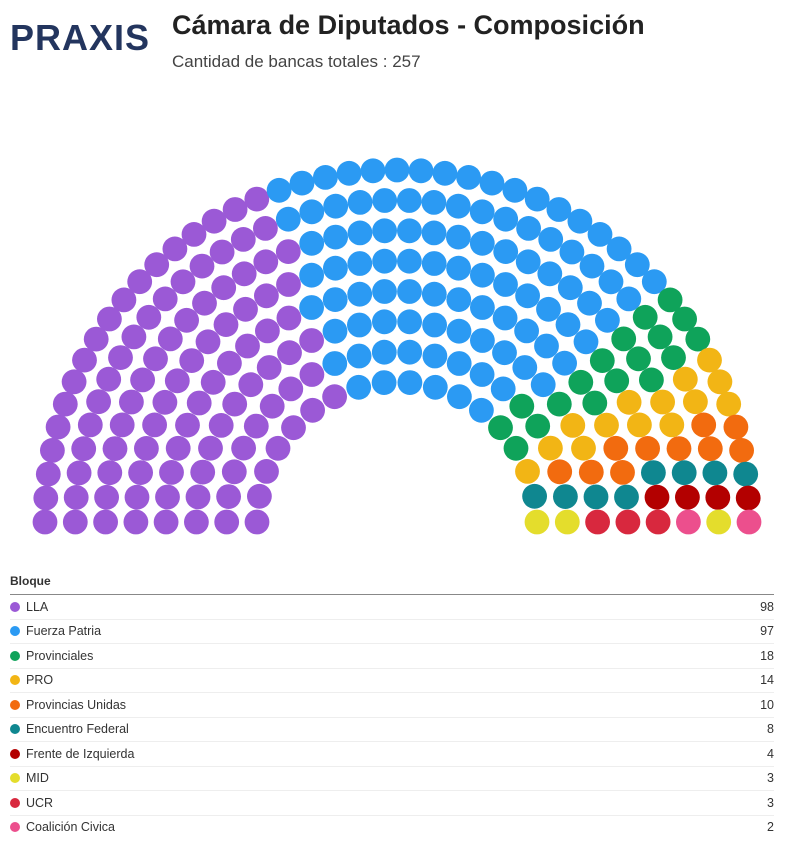 This screenshot has width=794, height=841. What do you see at coordinates (37, 778) in the screenshot?
I see `legend-label: MID` at bounding box center [37, 778].